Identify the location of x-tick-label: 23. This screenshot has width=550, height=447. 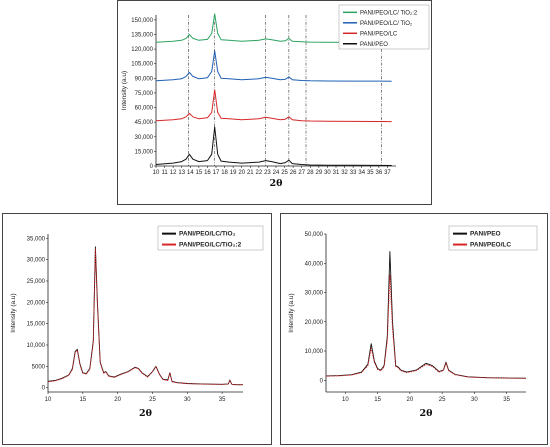
(267, 173).